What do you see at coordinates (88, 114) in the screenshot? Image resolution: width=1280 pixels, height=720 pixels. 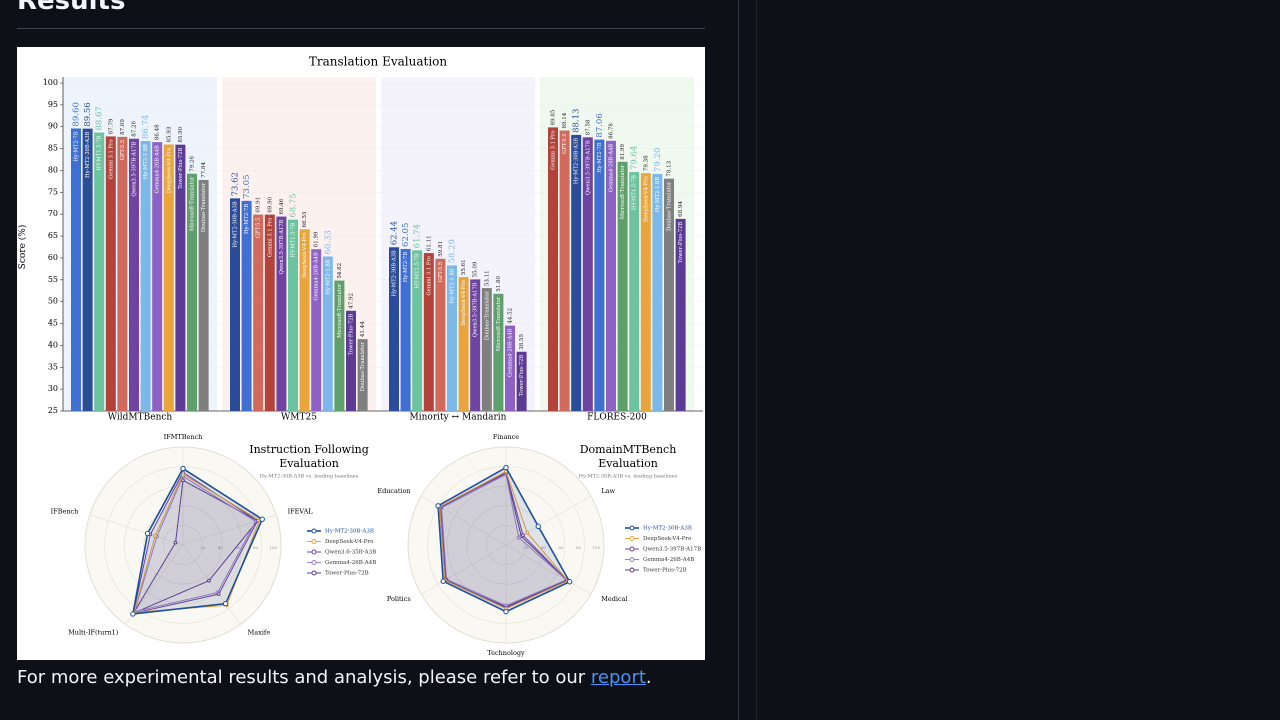 I see `value-label: 89.56` at bounding box center [88, 114].